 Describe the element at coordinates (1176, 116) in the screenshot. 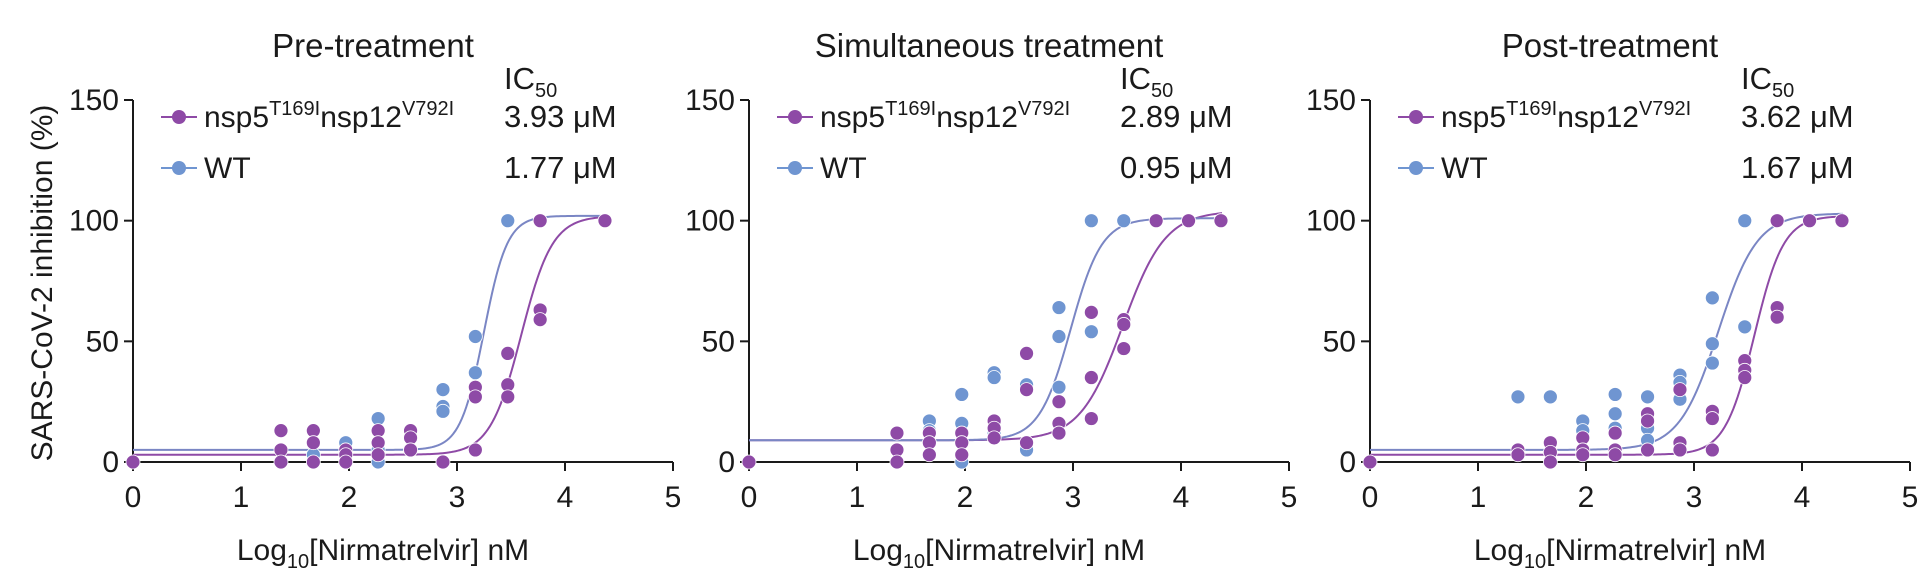

I see `ic50-value: 2.89 μM` at that location.